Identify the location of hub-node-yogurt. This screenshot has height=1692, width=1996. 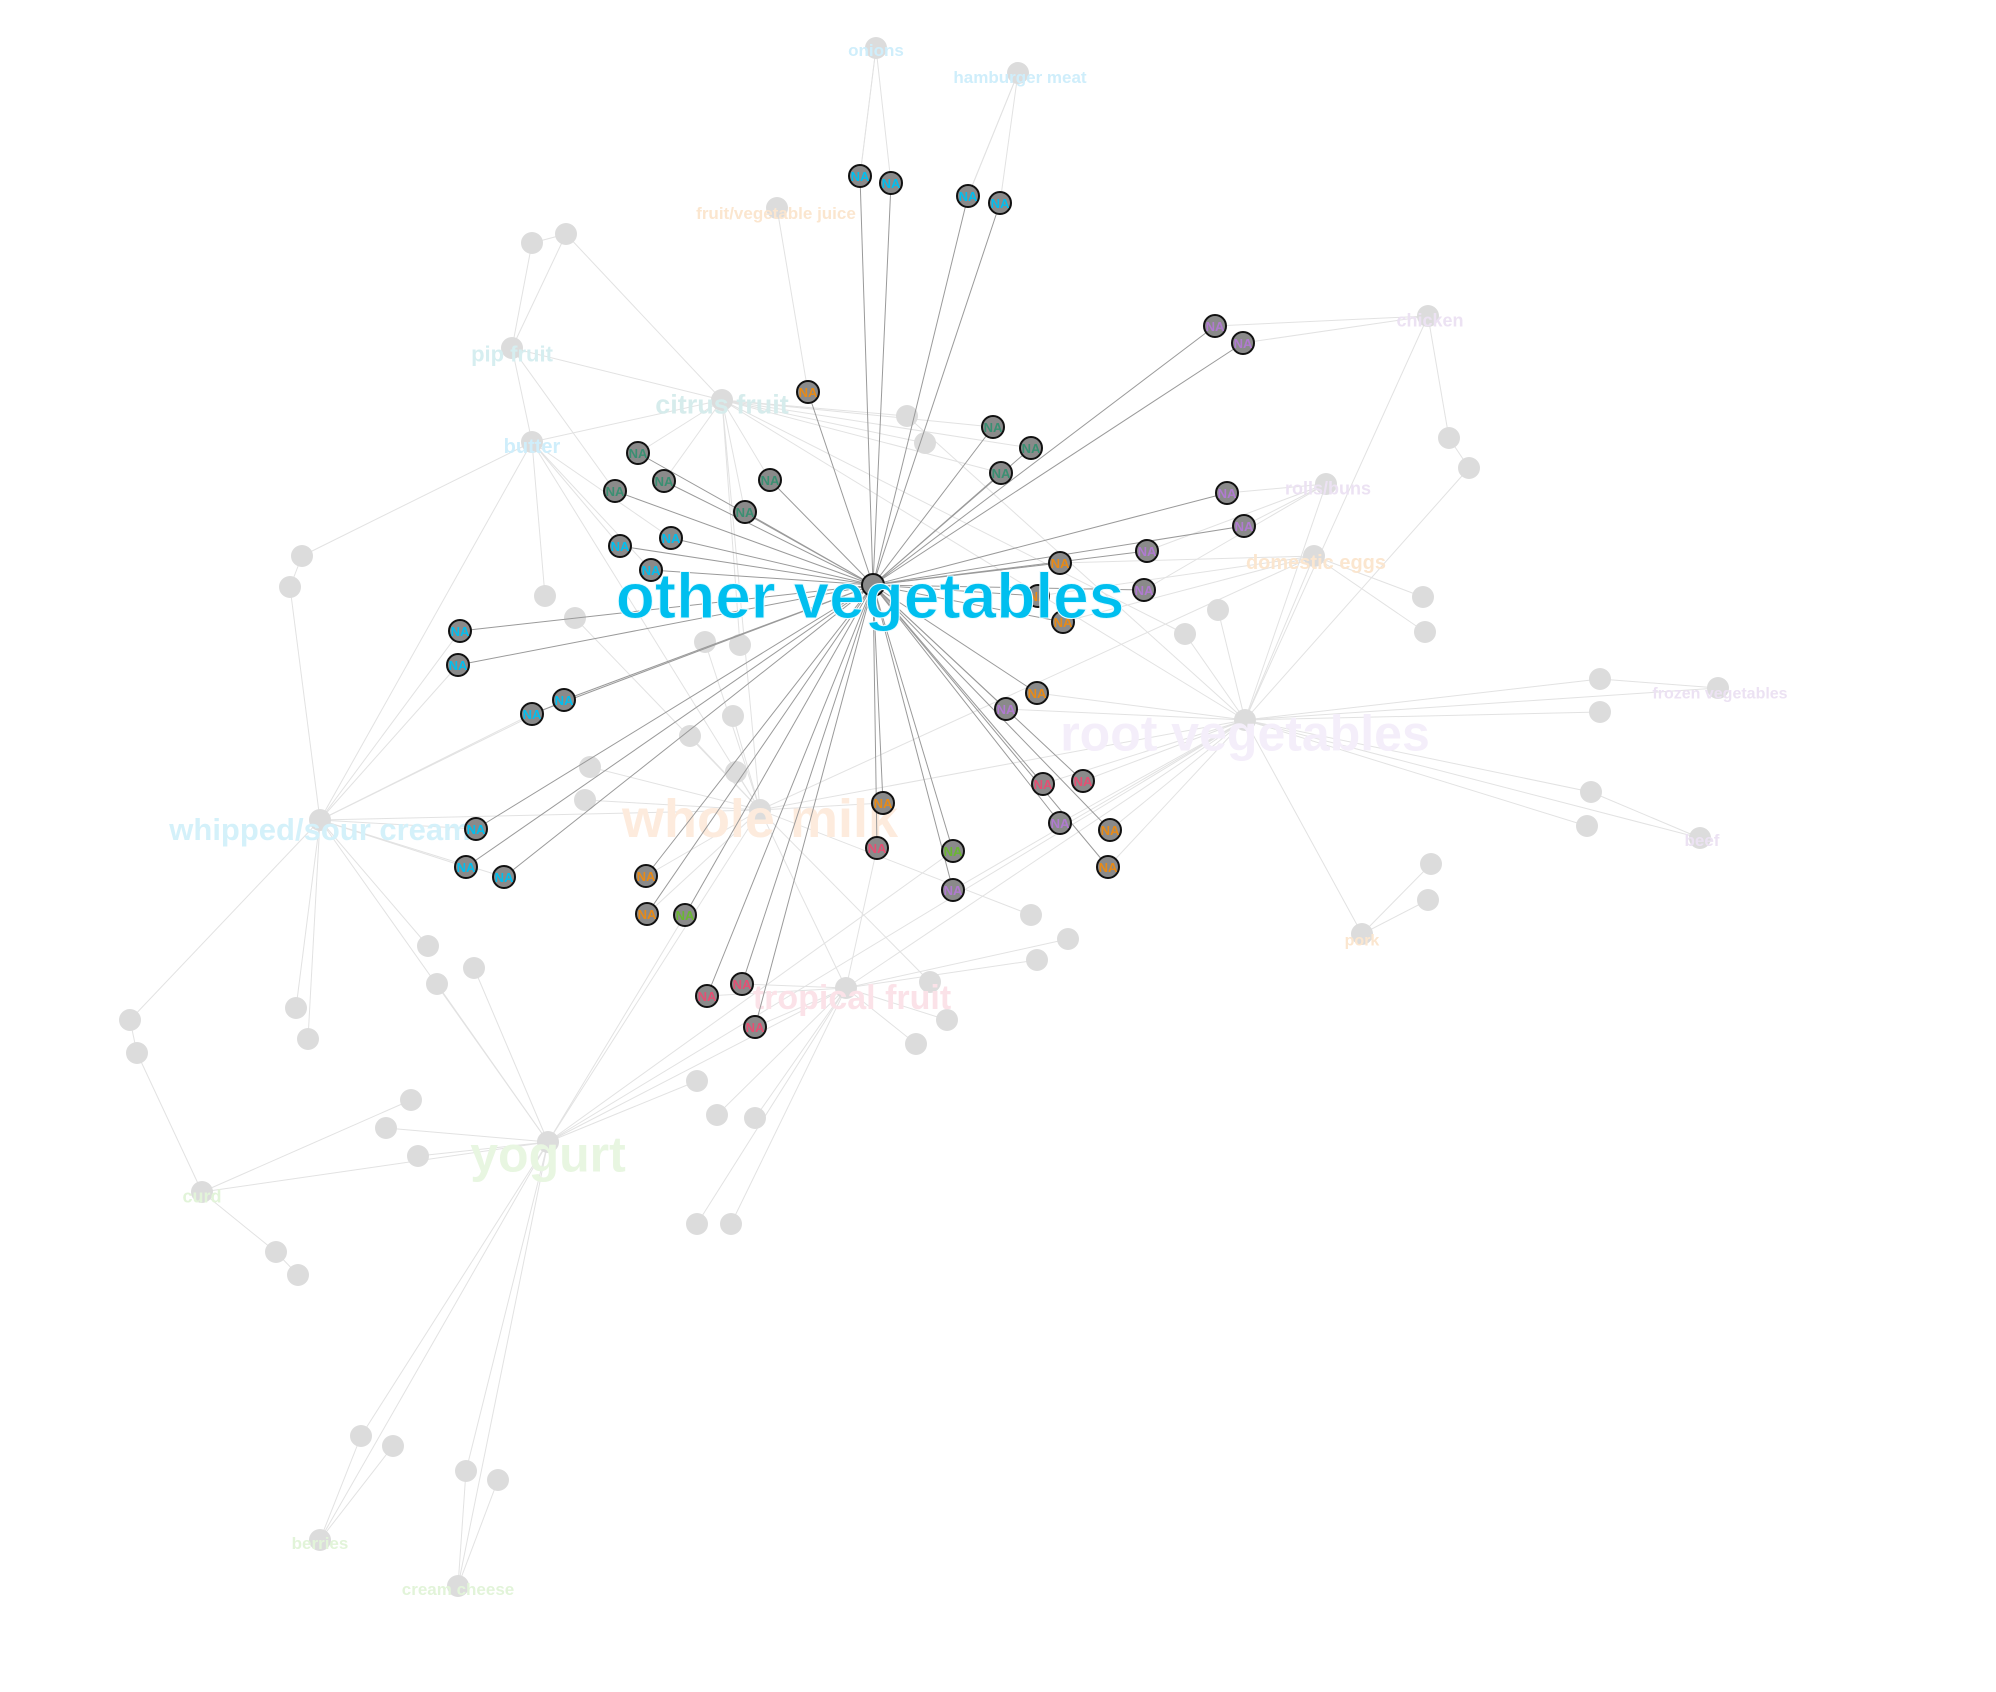
(548, 1142).